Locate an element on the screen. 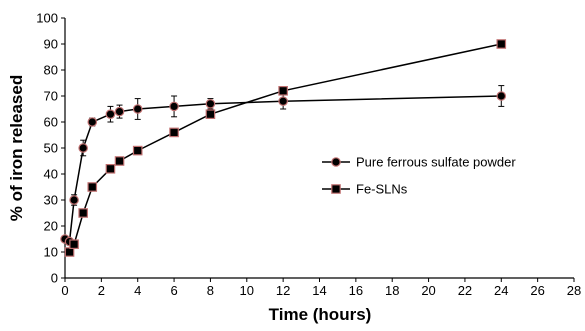 This screenshot has width=585, height=331. x-tick-label: 22 is located at coordinates (465, 290).